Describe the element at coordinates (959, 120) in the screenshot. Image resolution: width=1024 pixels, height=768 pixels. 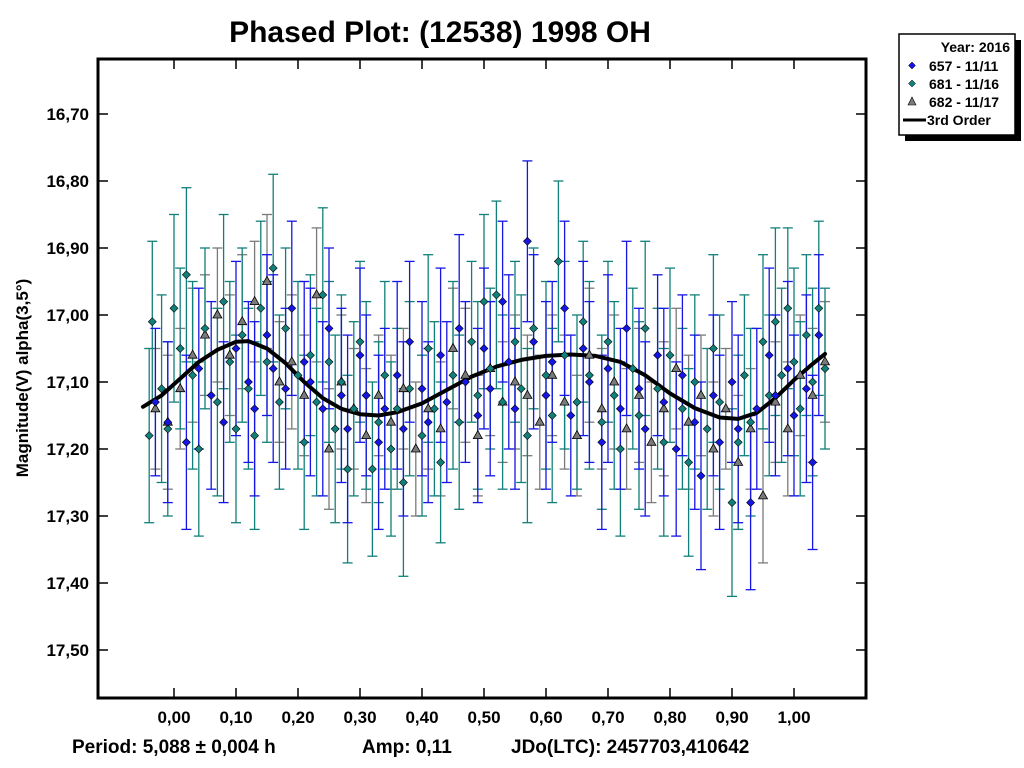
I see `legend-label: 3rd Order` at that location.